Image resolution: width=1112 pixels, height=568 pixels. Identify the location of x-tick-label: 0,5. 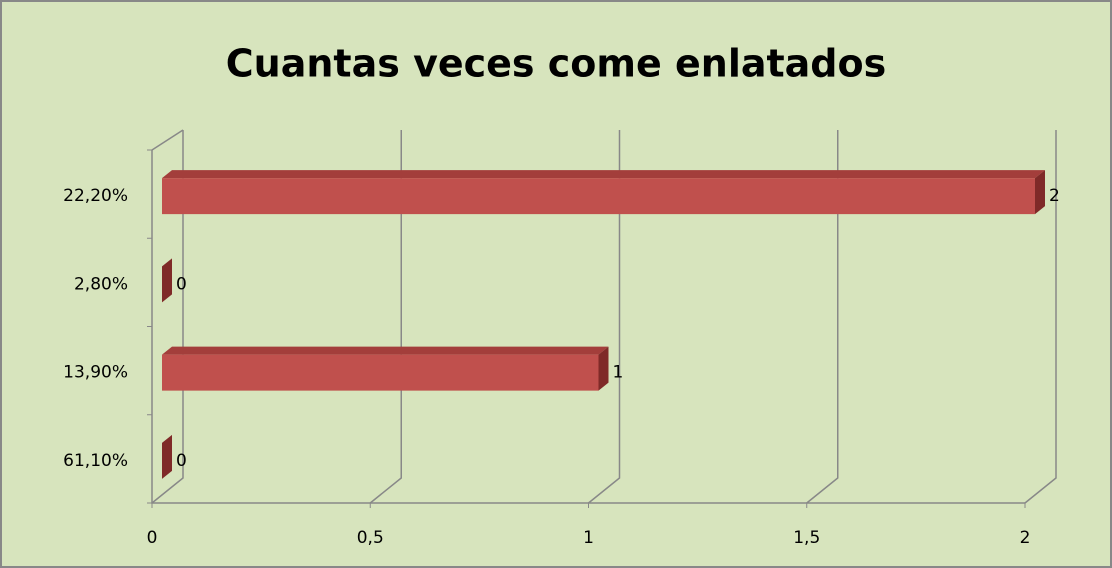
(370, 538).